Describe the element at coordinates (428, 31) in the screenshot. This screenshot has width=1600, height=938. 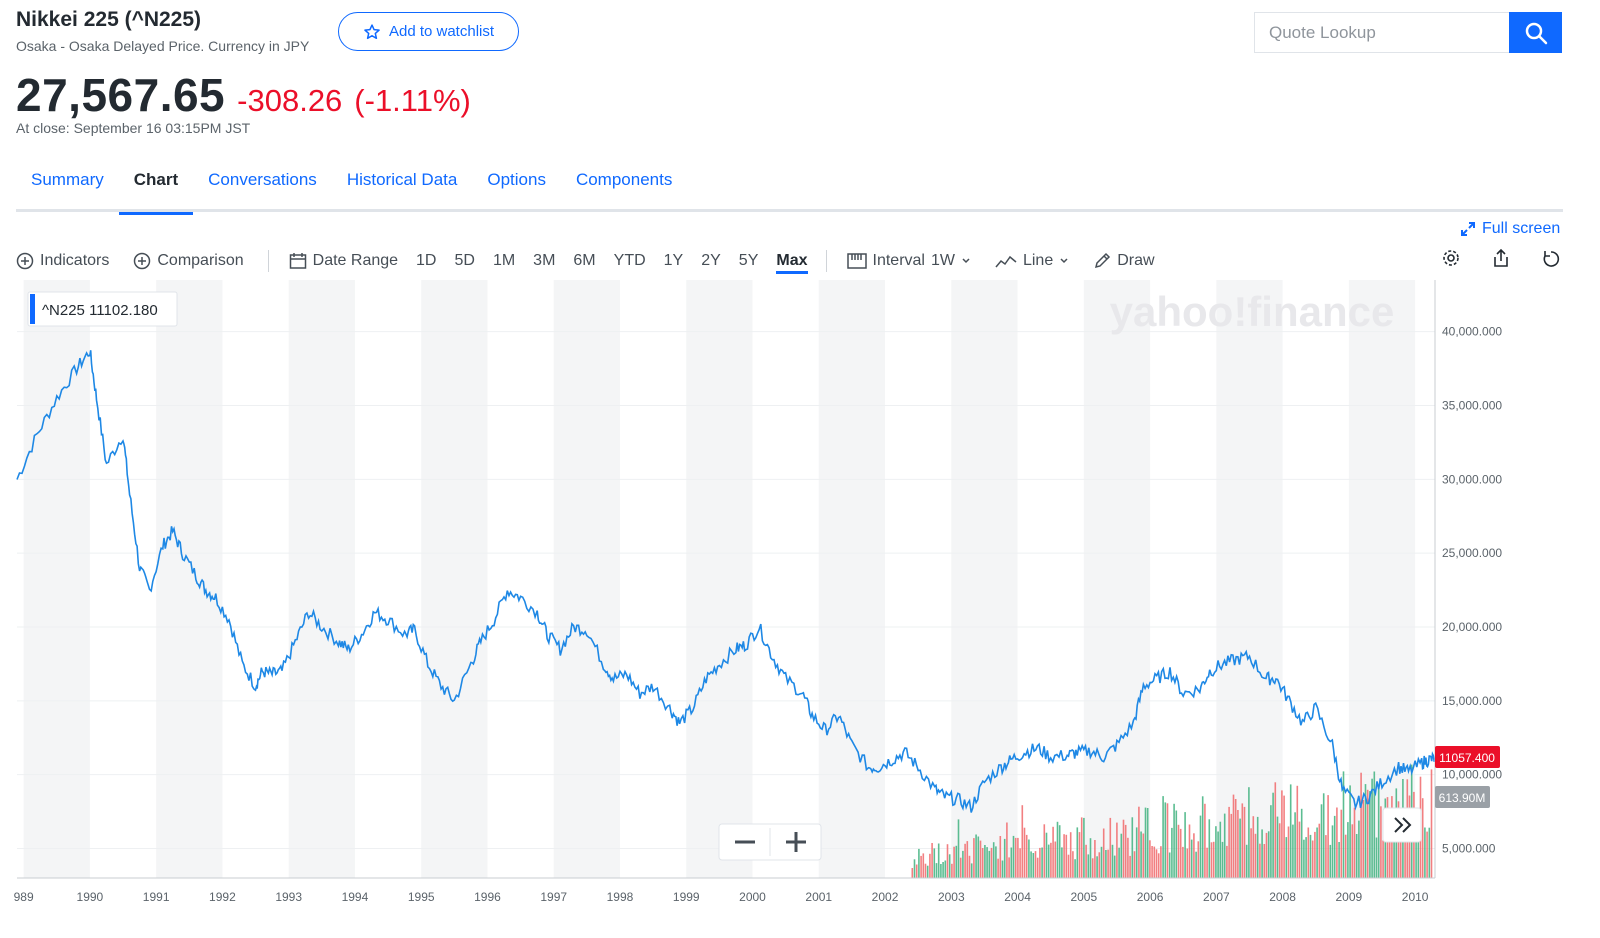
I see `add-to-watchlist-button: Add to watchlist` at that location.